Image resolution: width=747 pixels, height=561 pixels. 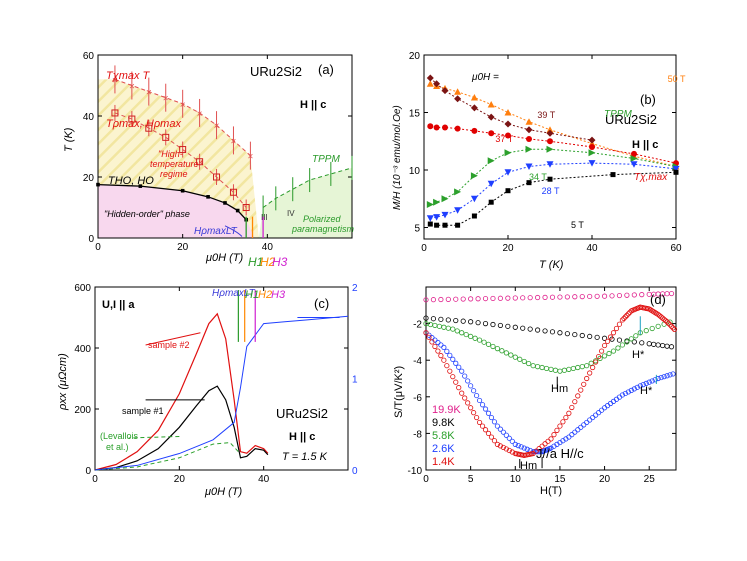 What do you see at coordinates (233, 231) in the screenshot?
I see `hlt-arrow` at bounding box center [233, 231].